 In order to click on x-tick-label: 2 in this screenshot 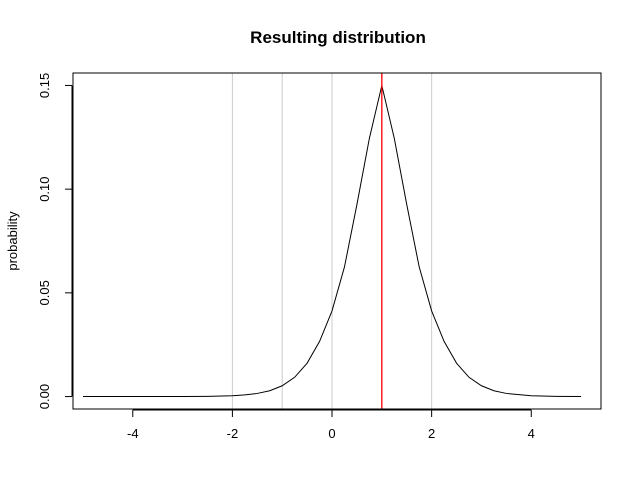, I will do `click(431, 433)`.